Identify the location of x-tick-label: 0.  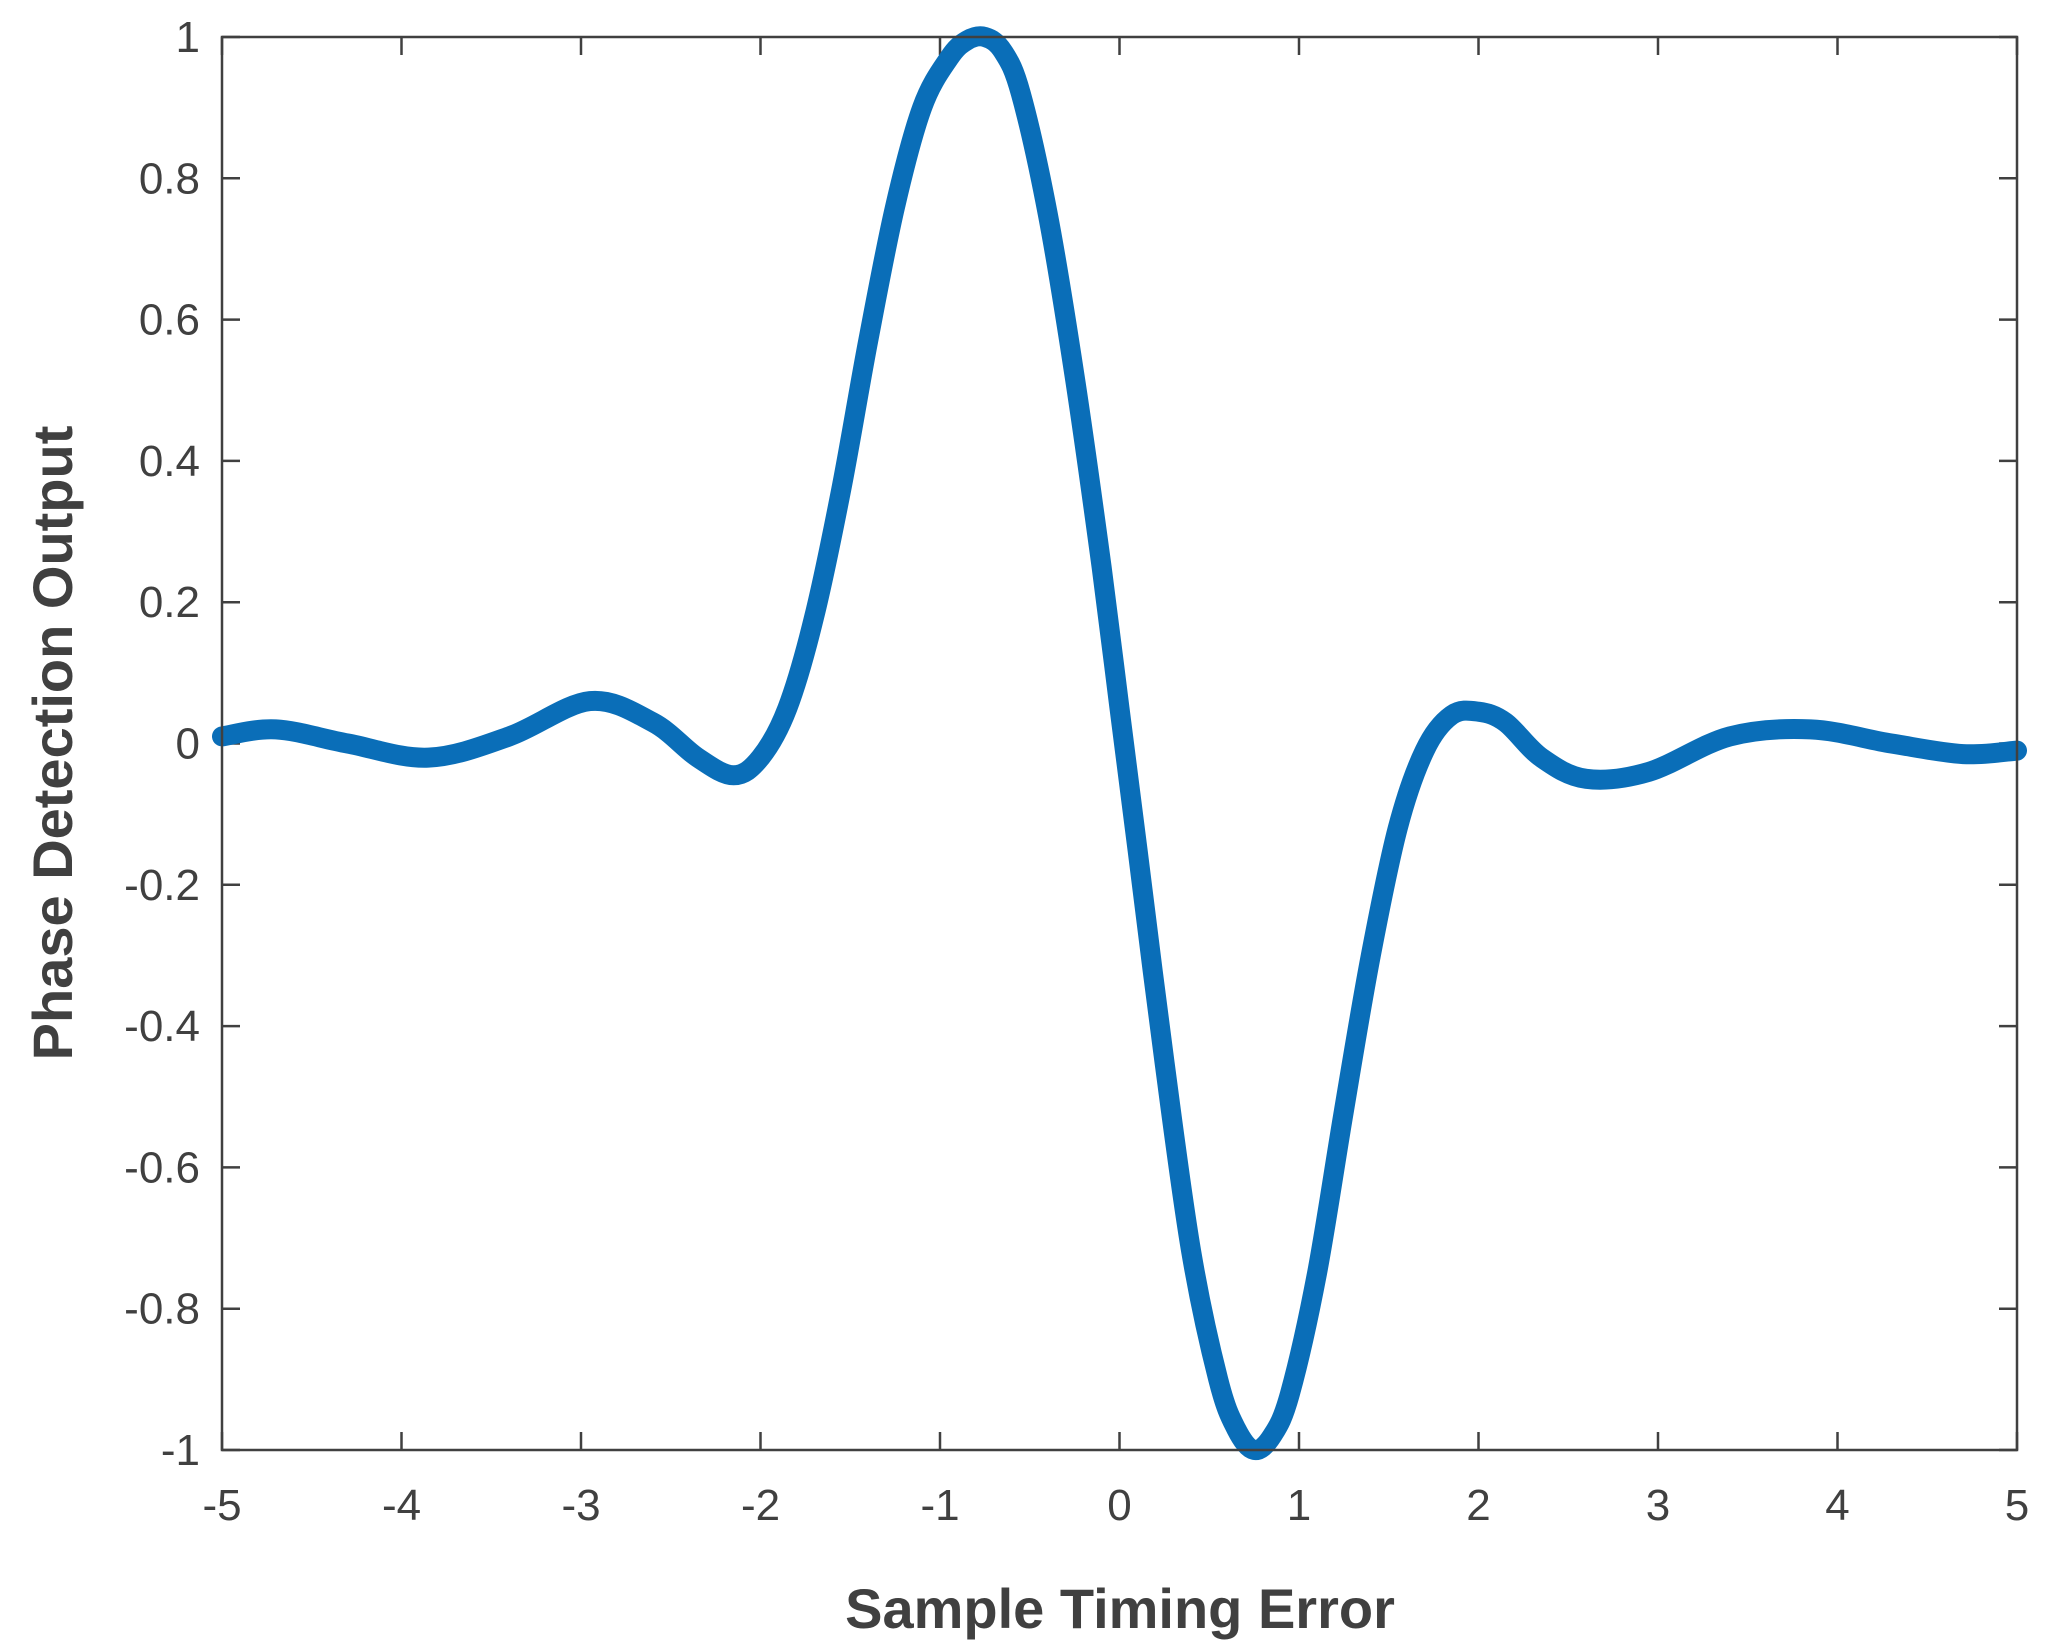
(1119, 1505).